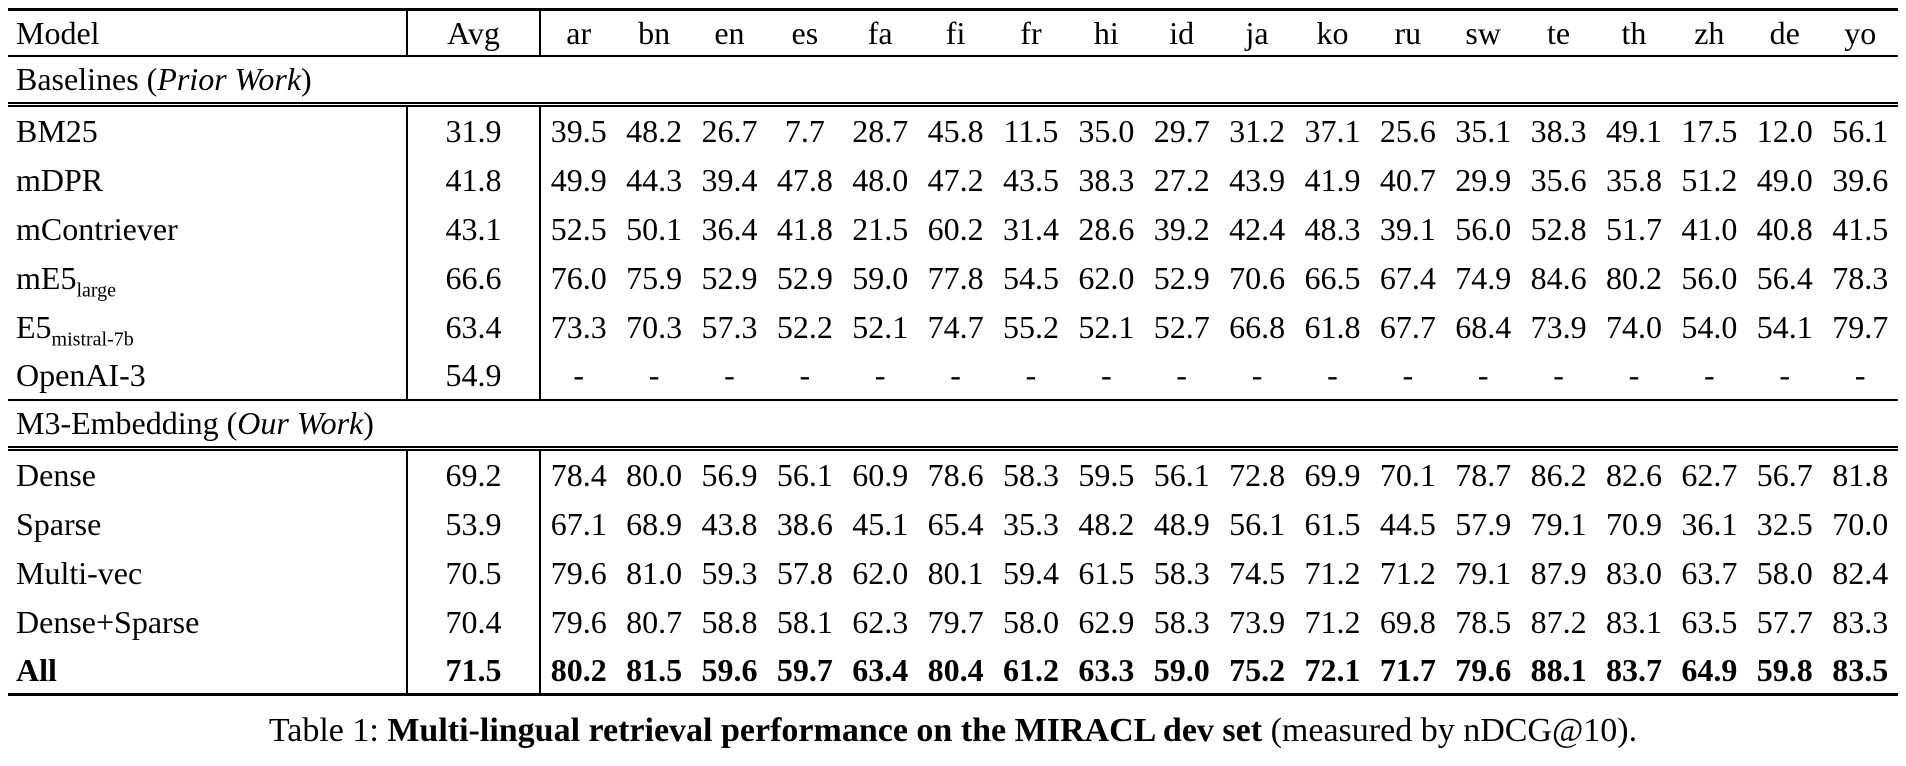 The height and width of the screenshot is (766, 1906). Describe the element at coordinates (208, 327) in the screenshot. I see `model-name: E5mistral-7b` at that location.